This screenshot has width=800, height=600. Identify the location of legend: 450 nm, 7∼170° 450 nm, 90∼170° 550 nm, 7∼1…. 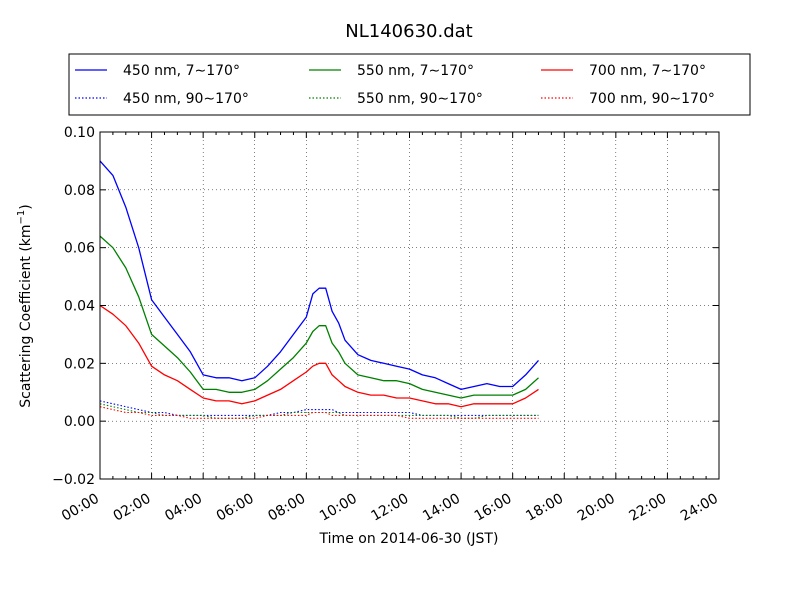
(409, 84).